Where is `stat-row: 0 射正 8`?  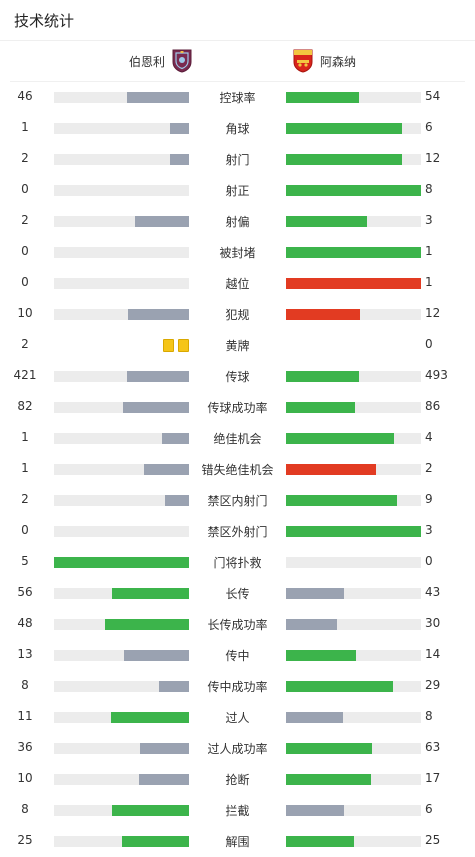
stat-row: 0 射正 8 is located at coordinates (237, 190).